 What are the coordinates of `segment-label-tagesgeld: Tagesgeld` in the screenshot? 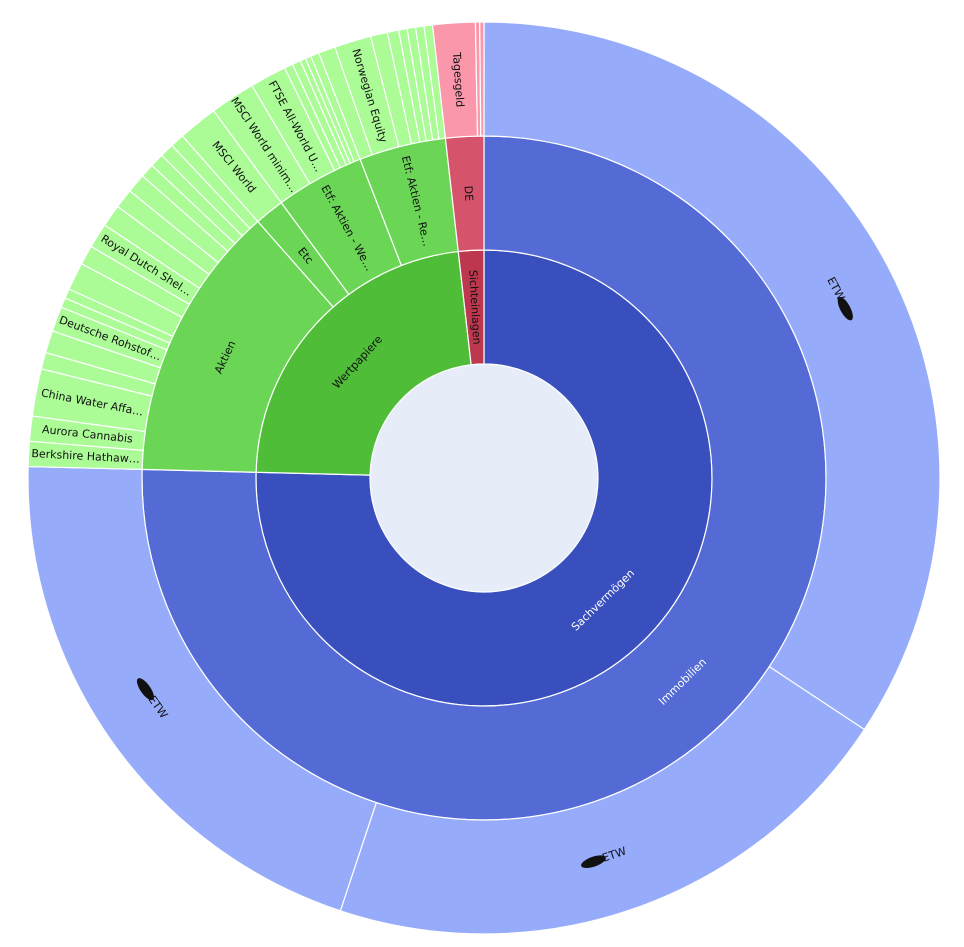 It's located at (458, 79).